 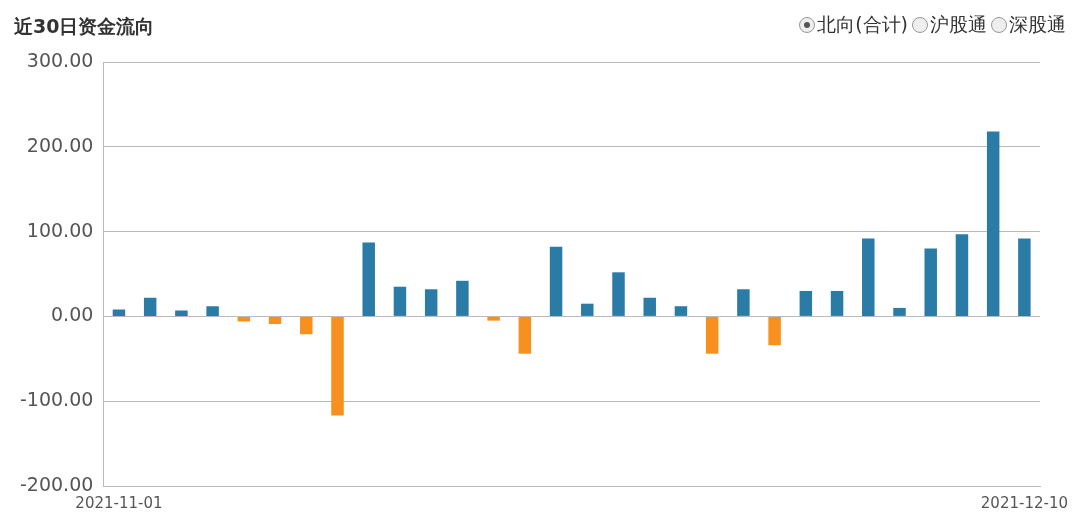 I want to click on text: 沪股通, so click(x=958, y=24).